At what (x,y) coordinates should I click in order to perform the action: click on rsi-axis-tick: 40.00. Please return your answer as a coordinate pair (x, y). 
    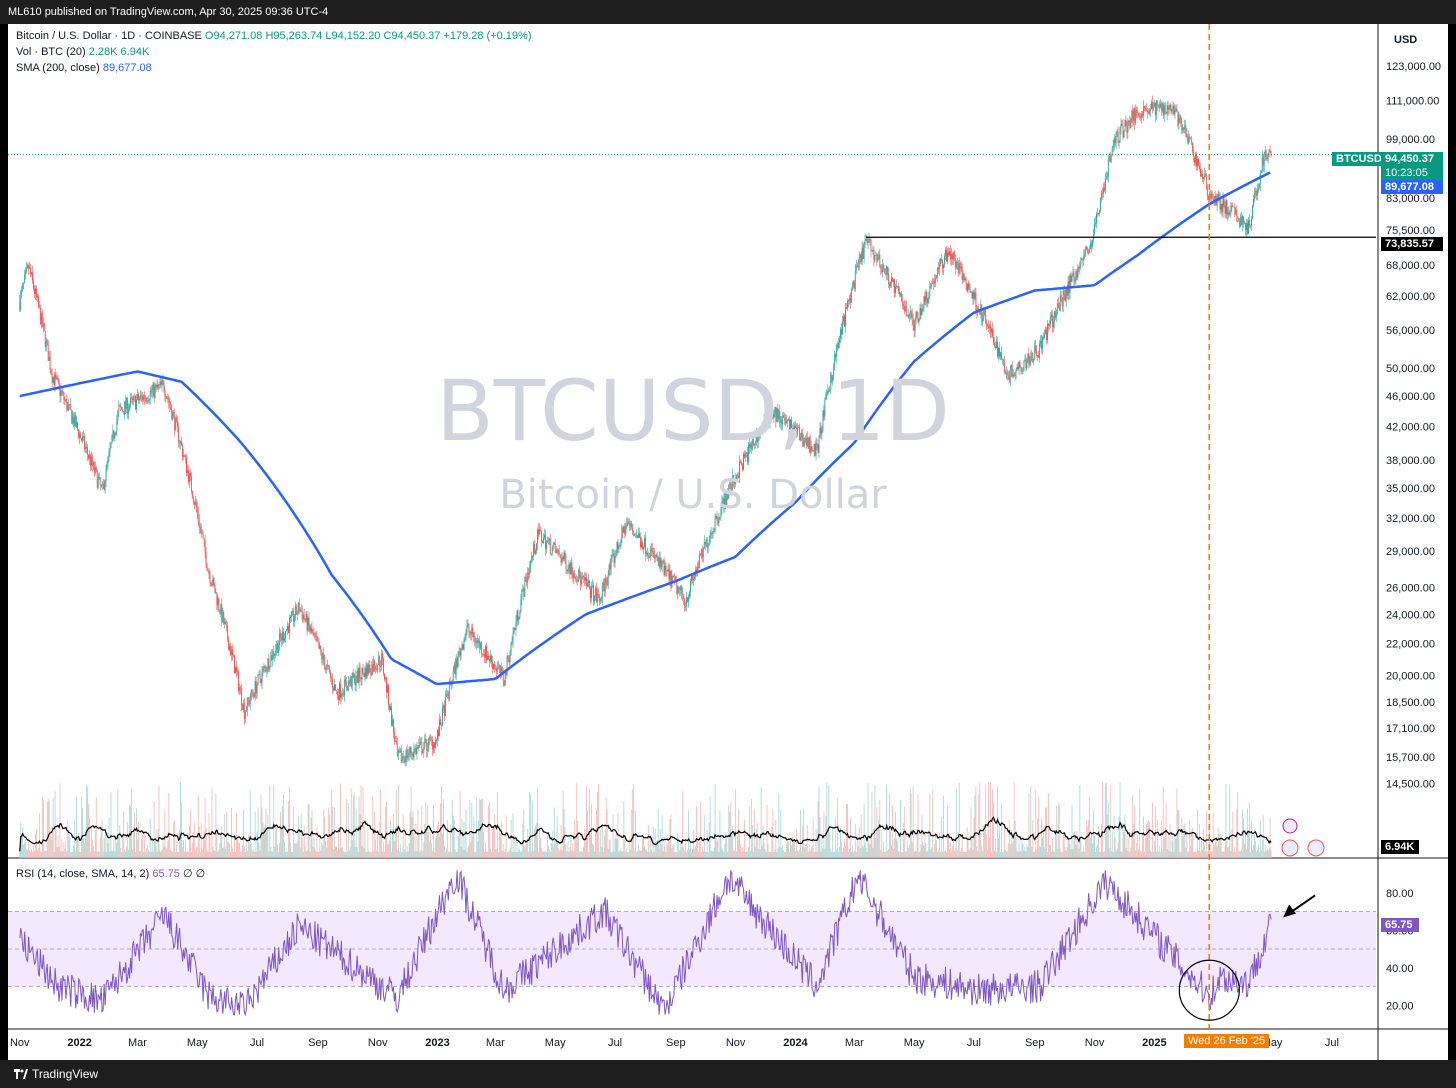
    Looking at the image, I should click on (1400, 969).